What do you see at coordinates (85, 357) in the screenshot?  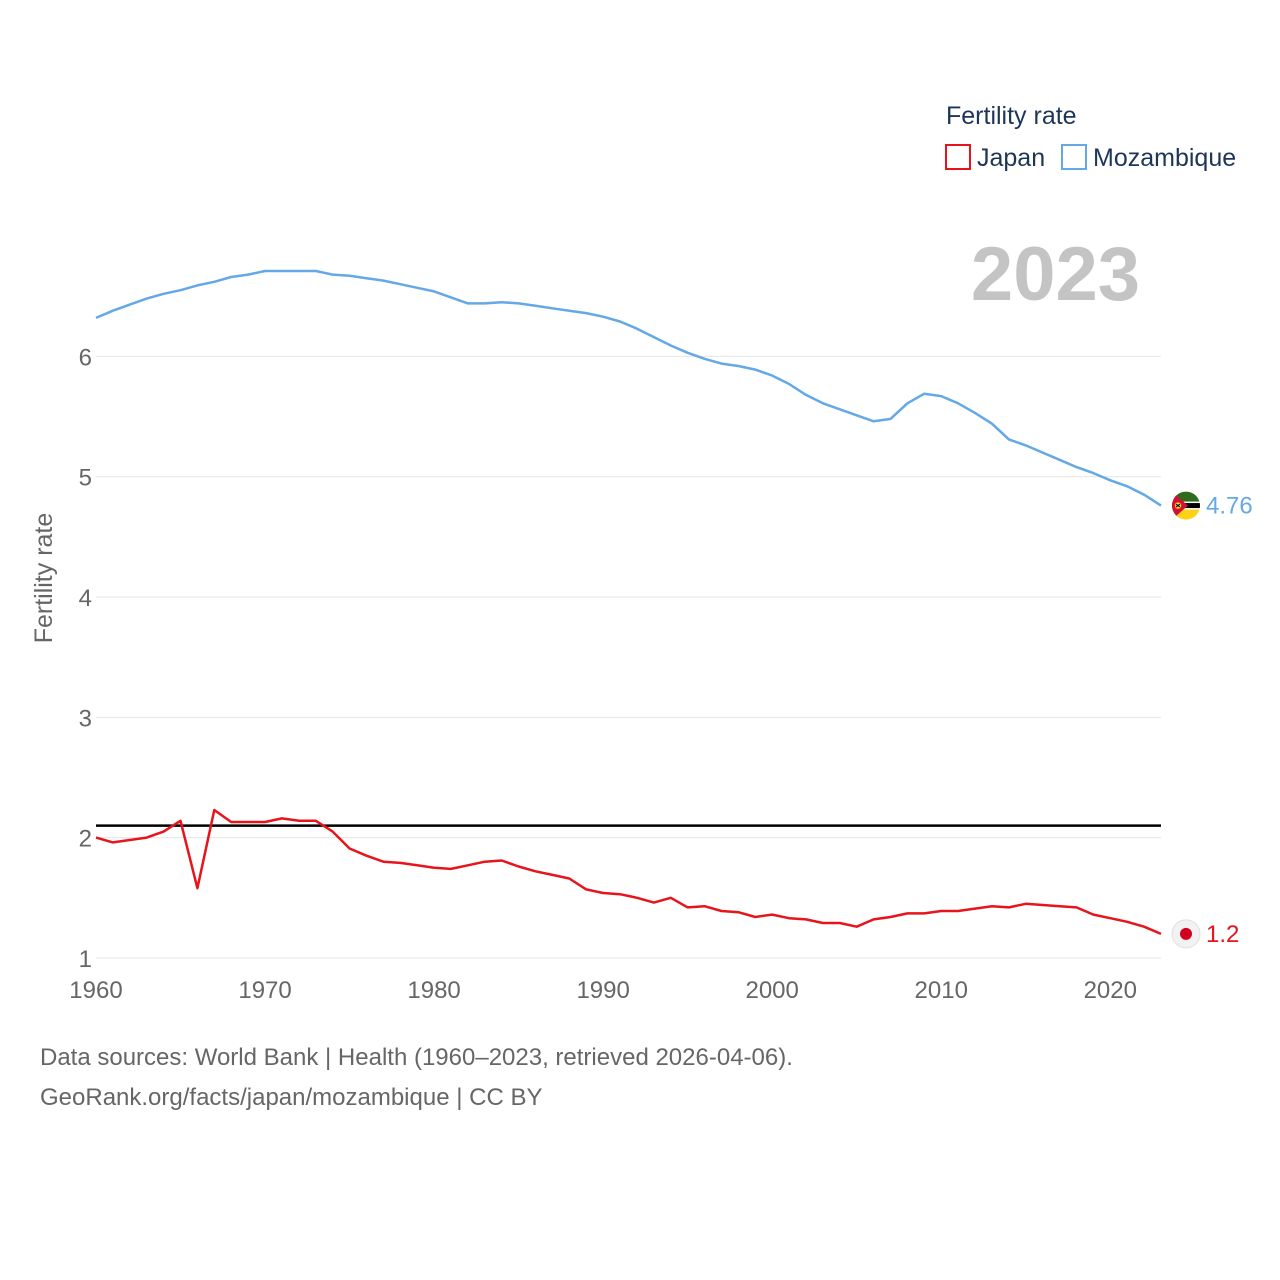 I see `y-tick-label: 6` at bounding box center [85, 357].